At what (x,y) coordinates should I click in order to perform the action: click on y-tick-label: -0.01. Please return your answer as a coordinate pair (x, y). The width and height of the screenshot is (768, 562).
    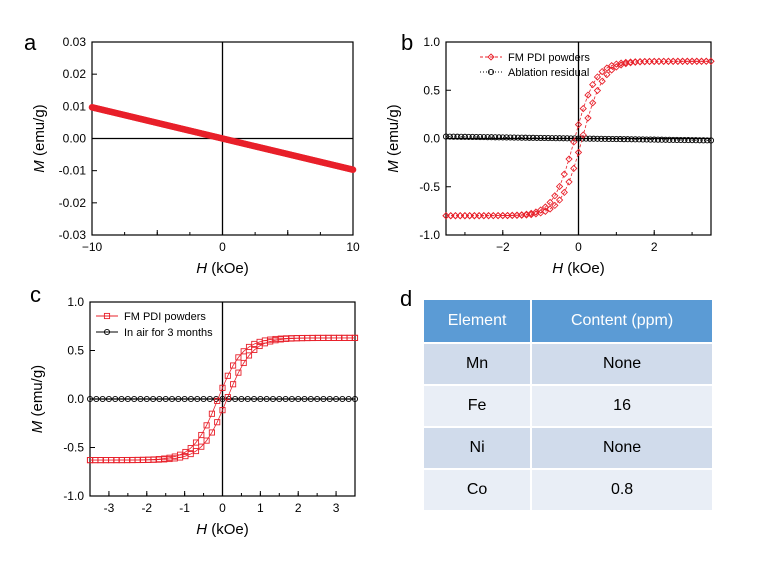
    Looking at the image, I should click on (73, 171).